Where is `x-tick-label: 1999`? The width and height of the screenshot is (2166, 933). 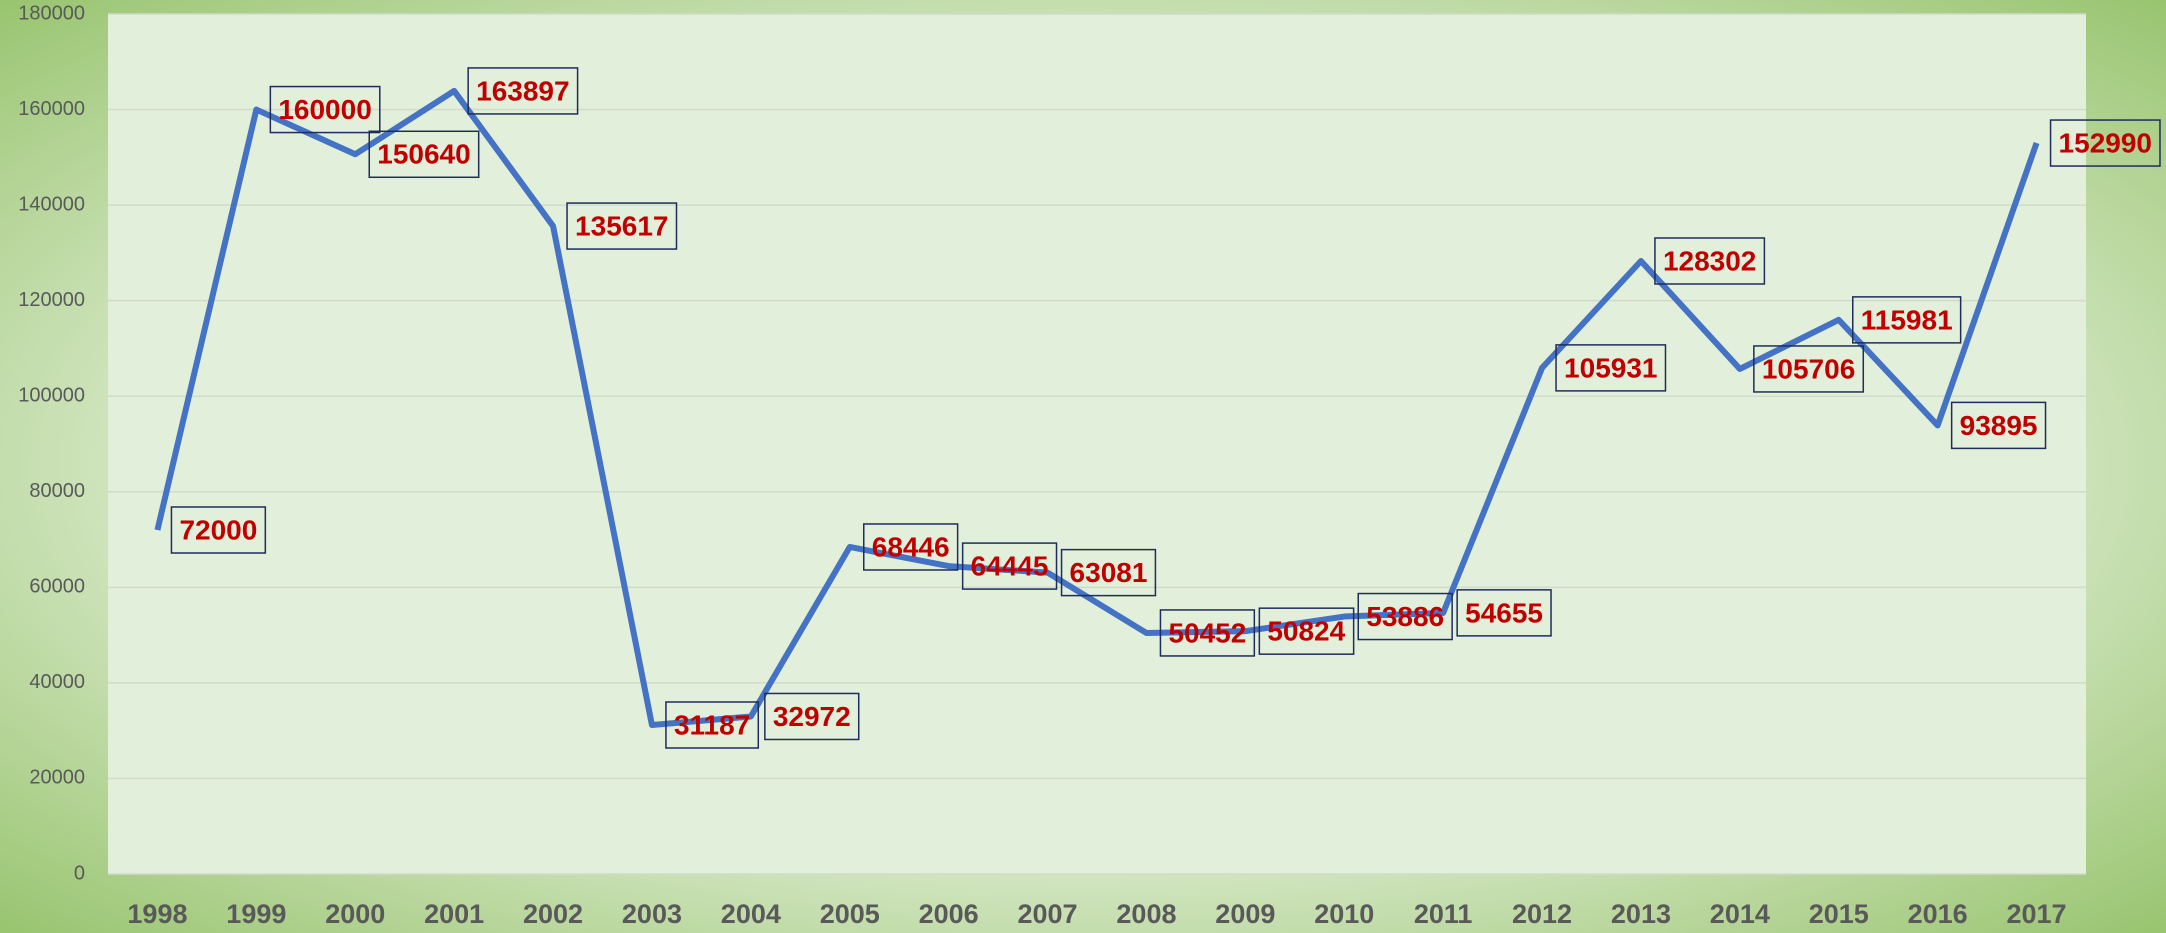 x-tick-label: 1999 is located at coordinates (256, 914).